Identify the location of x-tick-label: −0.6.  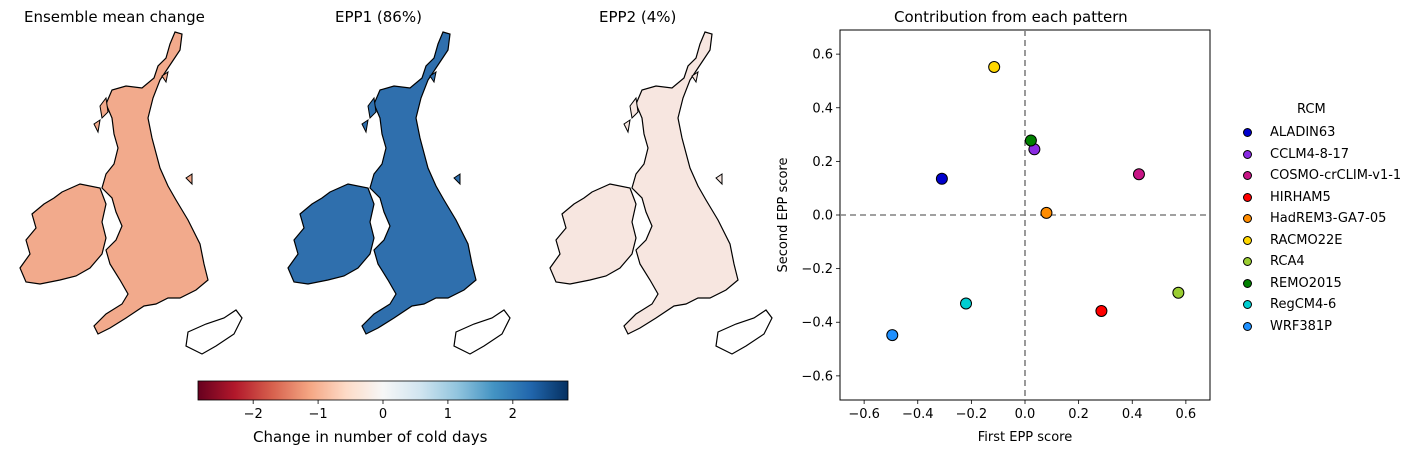
(864, 414).